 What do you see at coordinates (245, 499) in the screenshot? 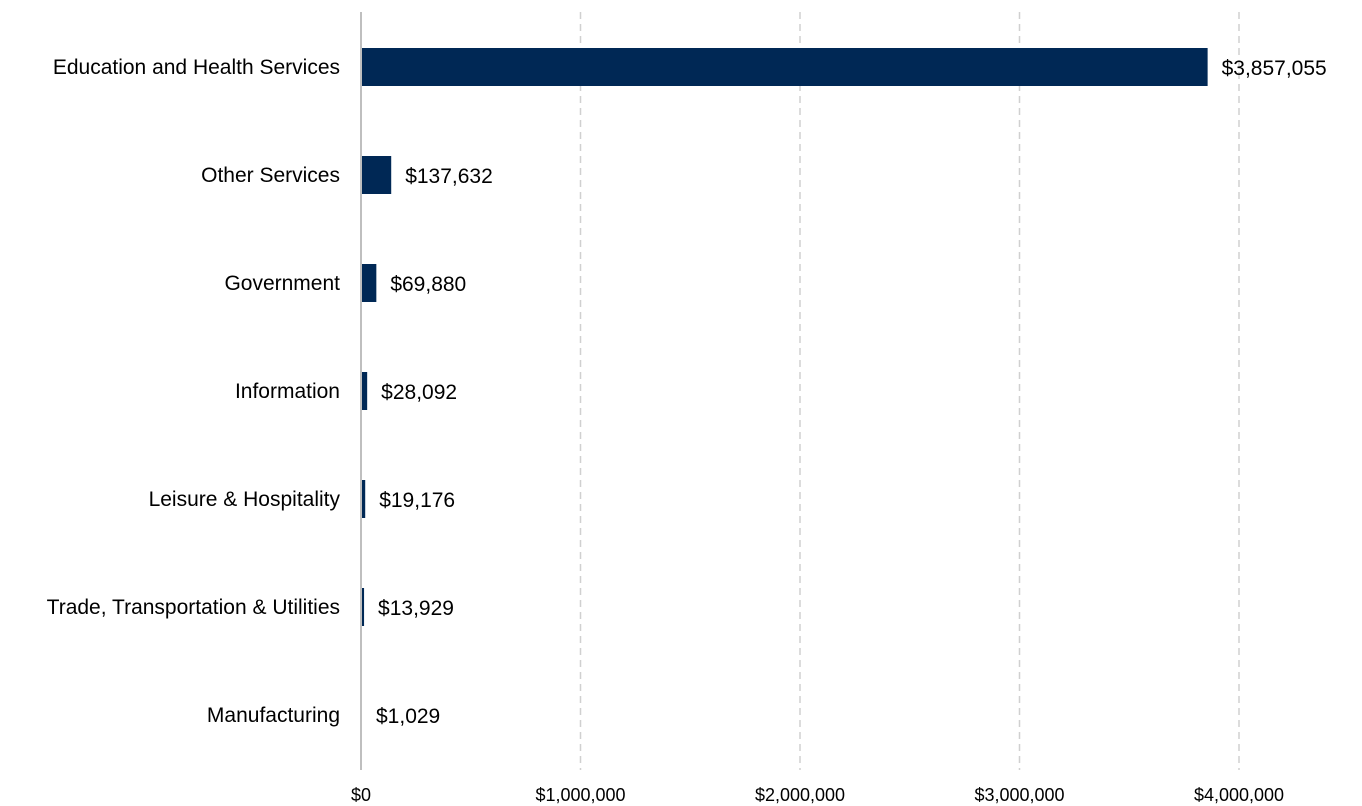
I see `category-label: Leisure & Hospitality` at bounding box center [245, 499].